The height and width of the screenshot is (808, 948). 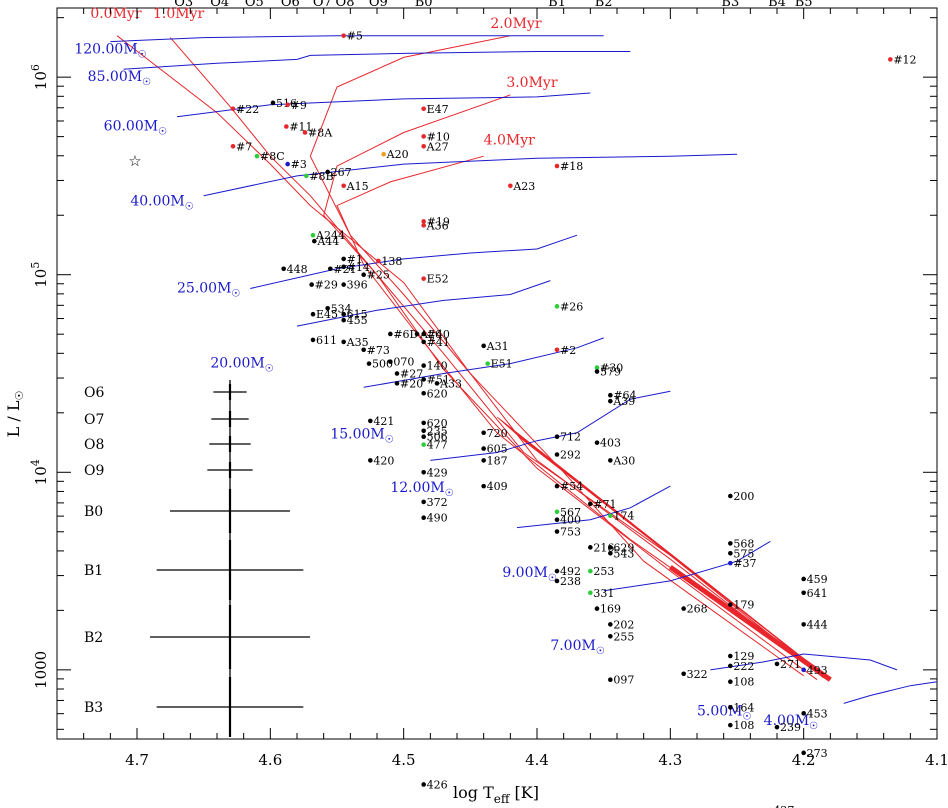 What do you see at coordinates (355, 259) in the screenshot?
I see `star-label: #1` at bounding box center [355, 259].